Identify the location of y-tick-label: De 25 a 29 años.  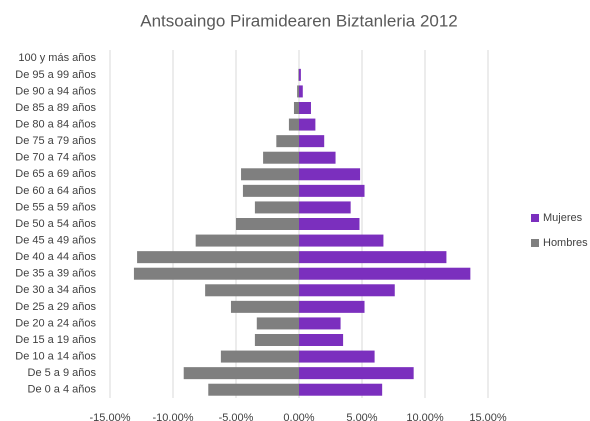
(55, 307).